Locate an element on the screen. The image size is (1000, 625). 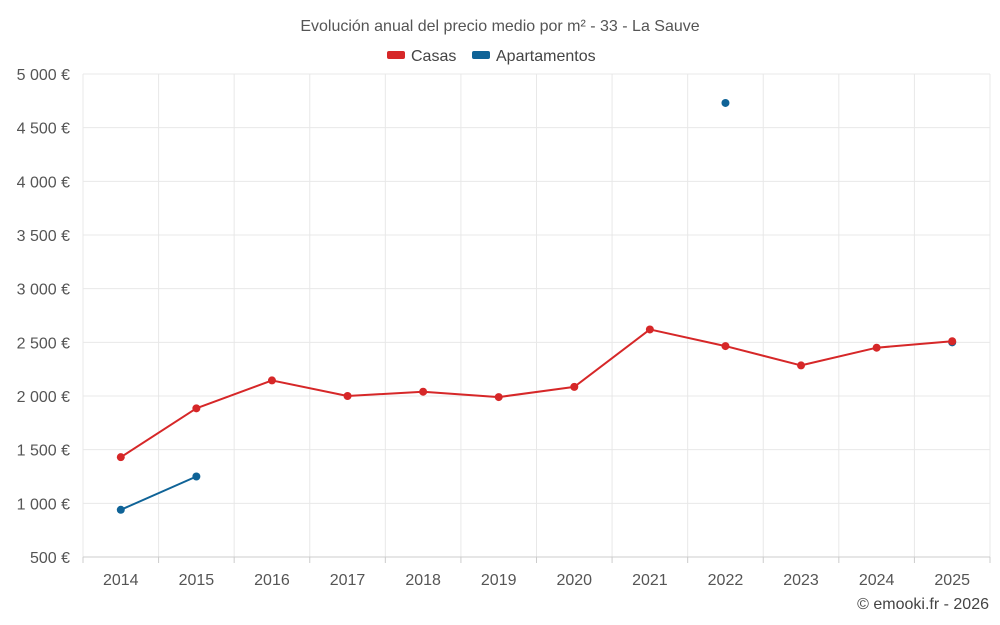
y-tick-label: 1 500 € is located at coordinates (43, 451).